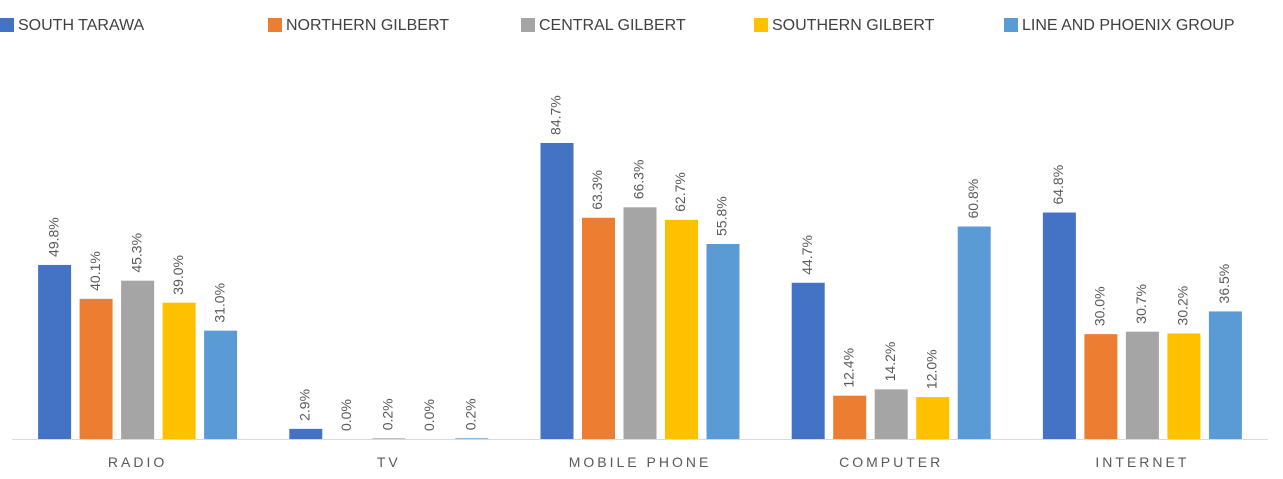 The image size is (1283, 479). What do you see at coordinates (640, 462) in the screenshot?
I see `x-tick-label: MOBILE PHONE` at bounding box center [640, 462].